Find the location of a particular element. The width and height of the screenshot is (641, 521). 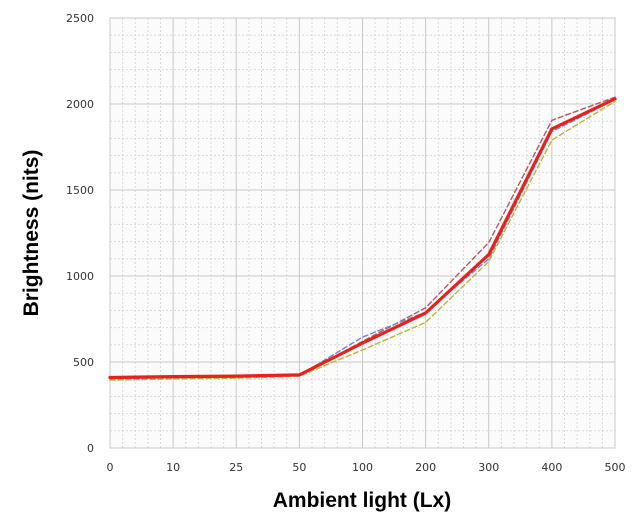

x-tick-label: 100 is located at coordinates (362, 467).